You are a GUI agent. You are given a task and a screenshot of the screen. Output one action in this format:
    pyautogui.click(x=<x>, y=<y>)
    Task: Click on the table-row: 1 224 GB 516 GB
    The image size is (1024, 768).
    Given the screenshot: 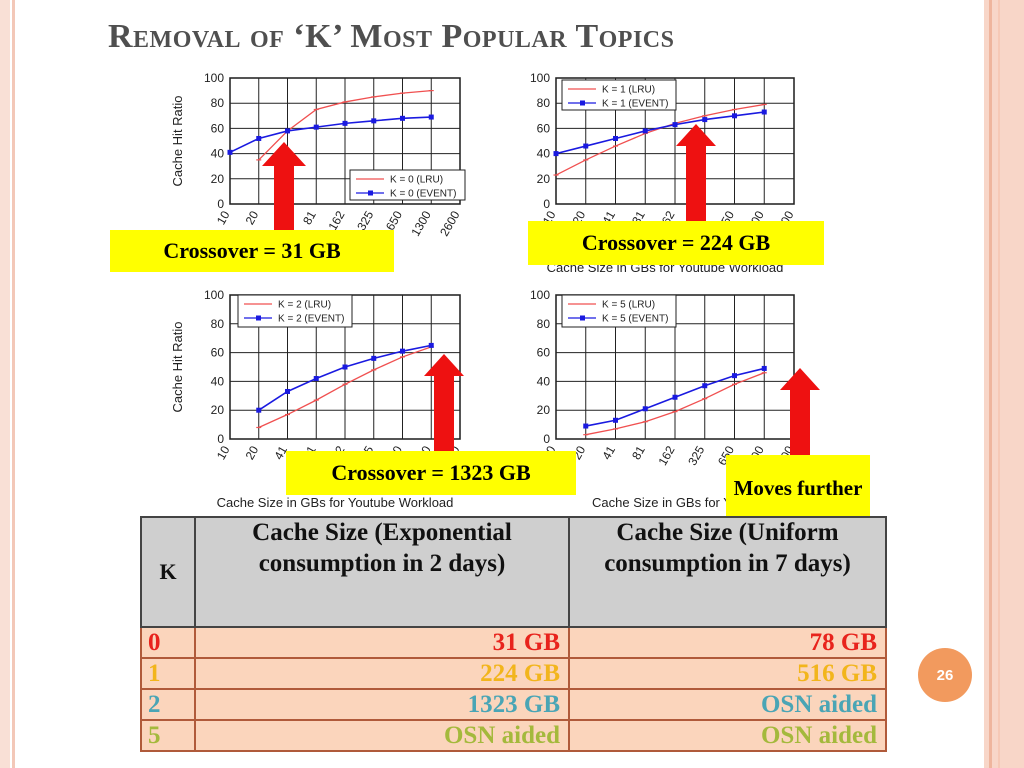 What is the action you would take?
    pyautogui.click(x=513, y=673)
    